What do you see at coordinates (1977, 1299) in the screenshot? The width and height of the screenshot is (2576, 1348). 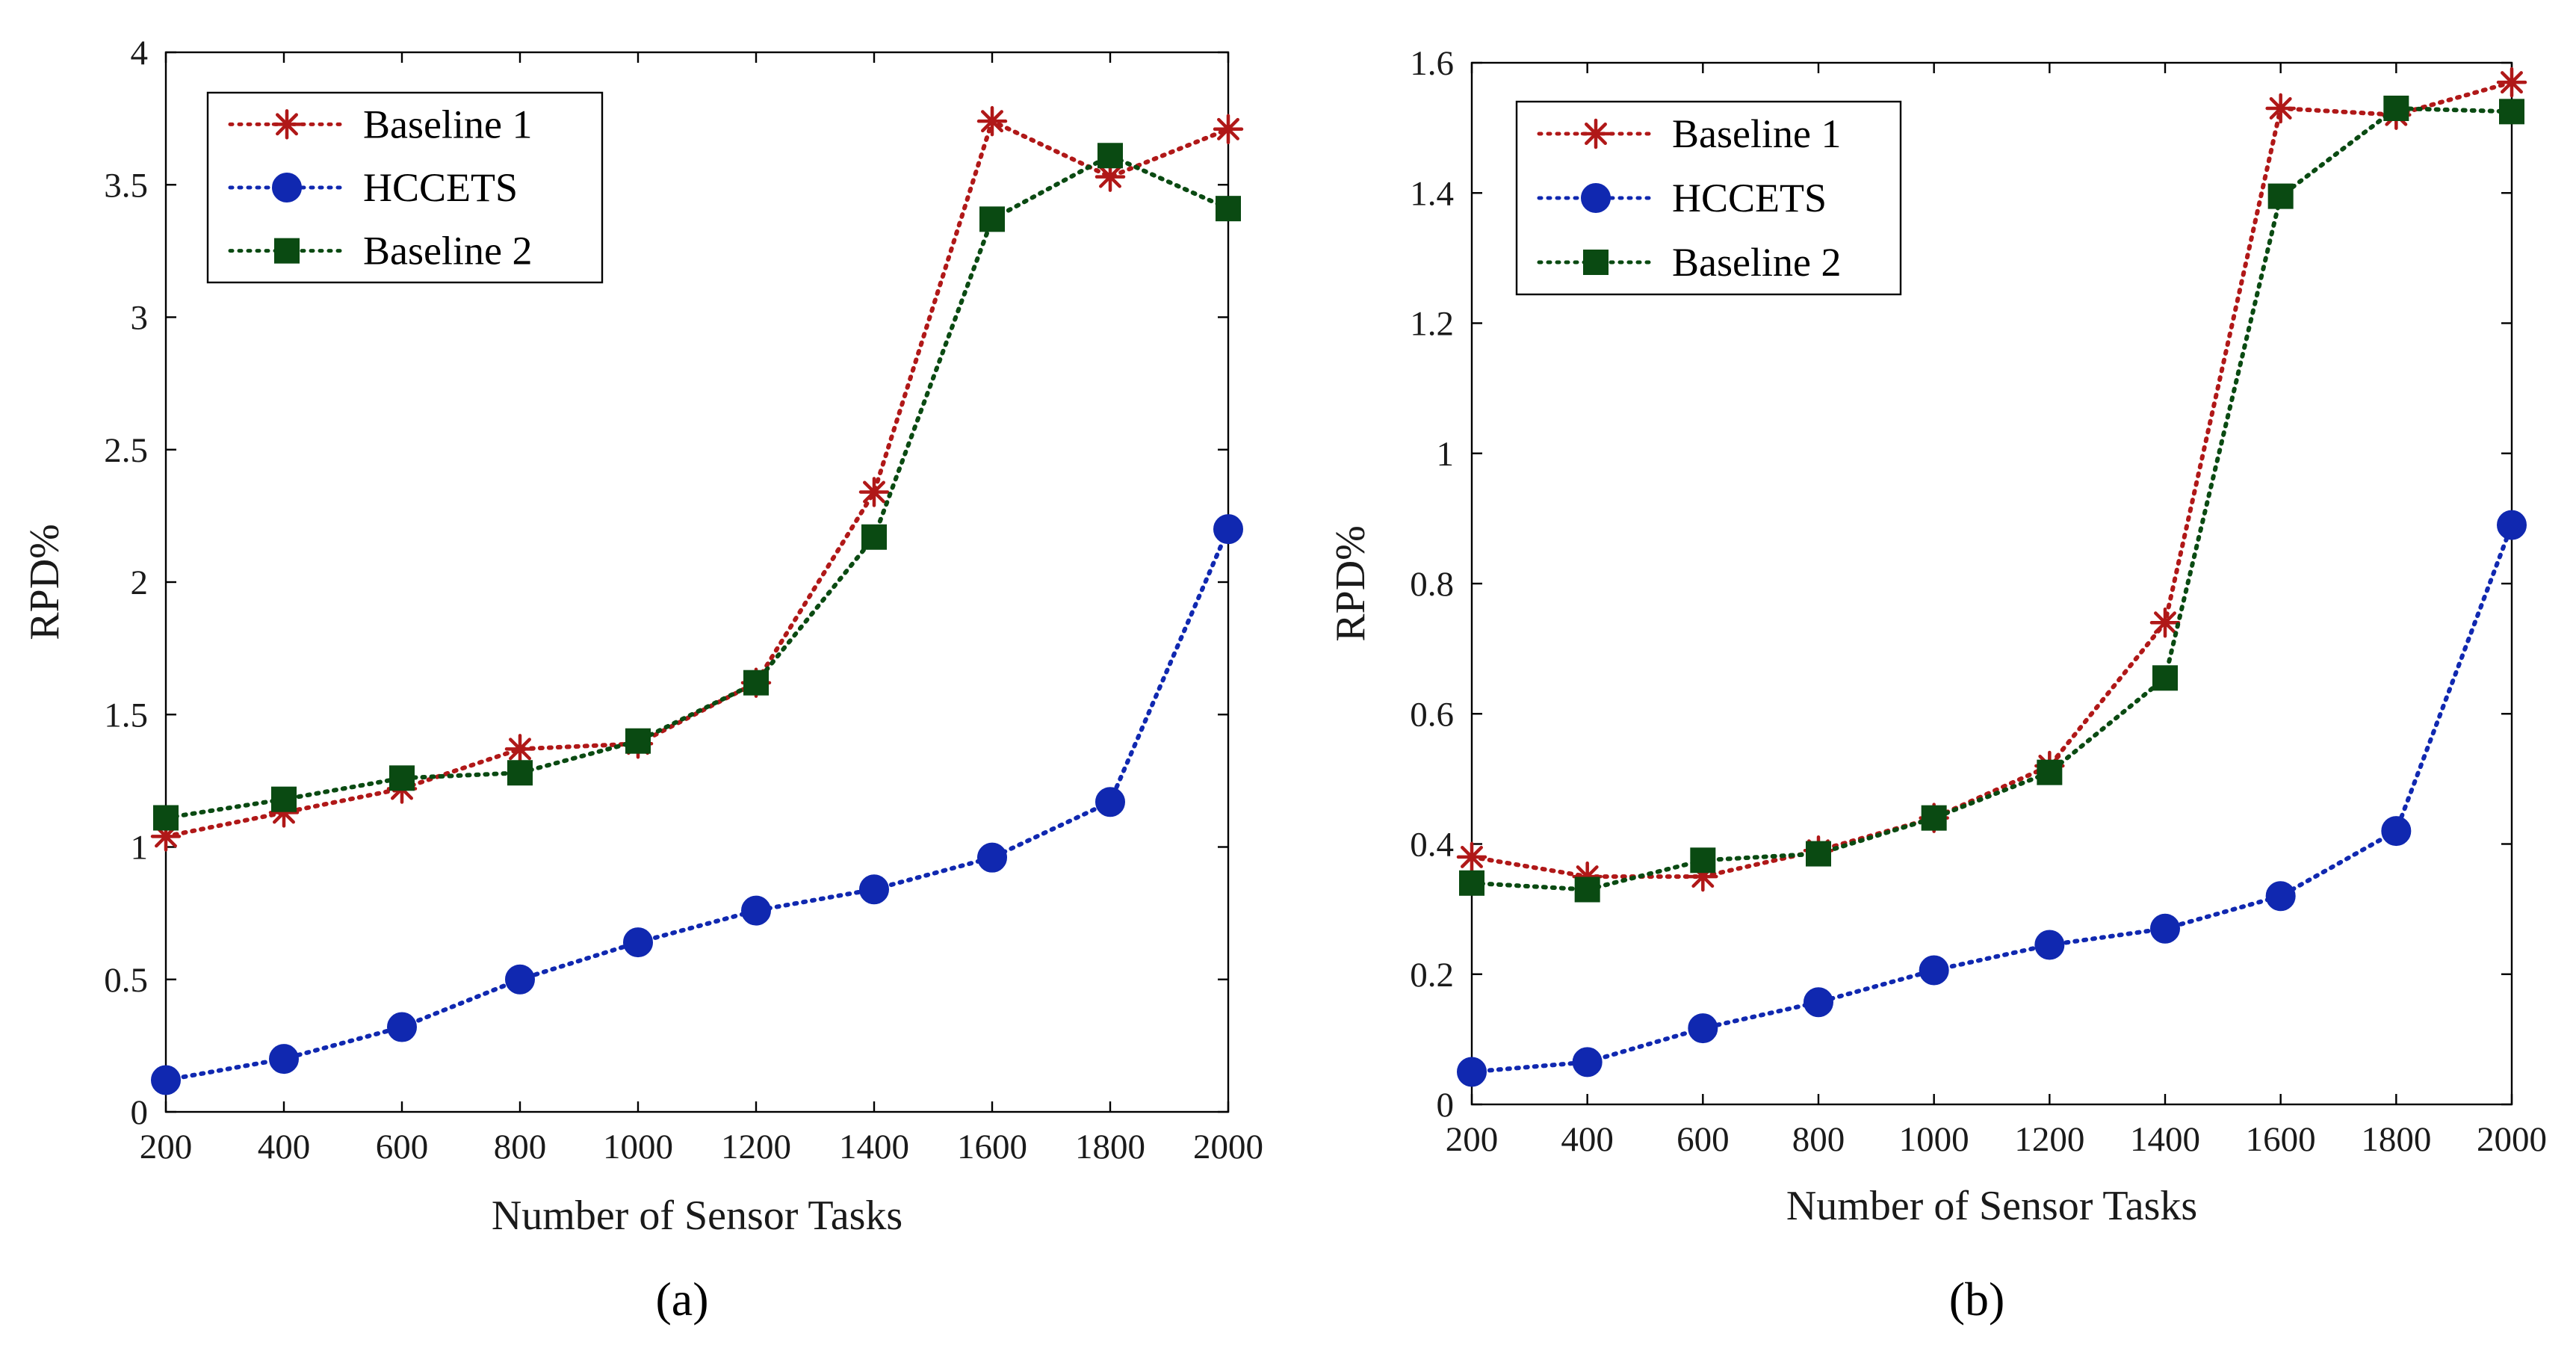 I see `panel-label: (b)` at bounding box center [1977, 1299].